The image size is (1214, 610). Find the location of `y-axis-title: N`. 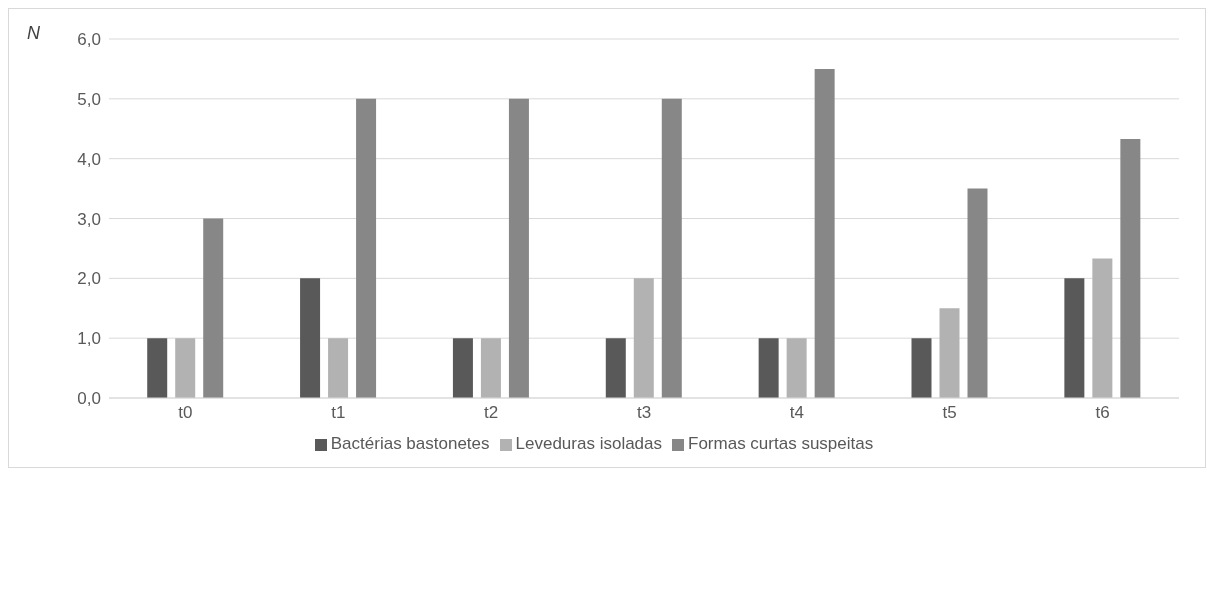

y-axis-title: N is located at coordinates (33, 33).